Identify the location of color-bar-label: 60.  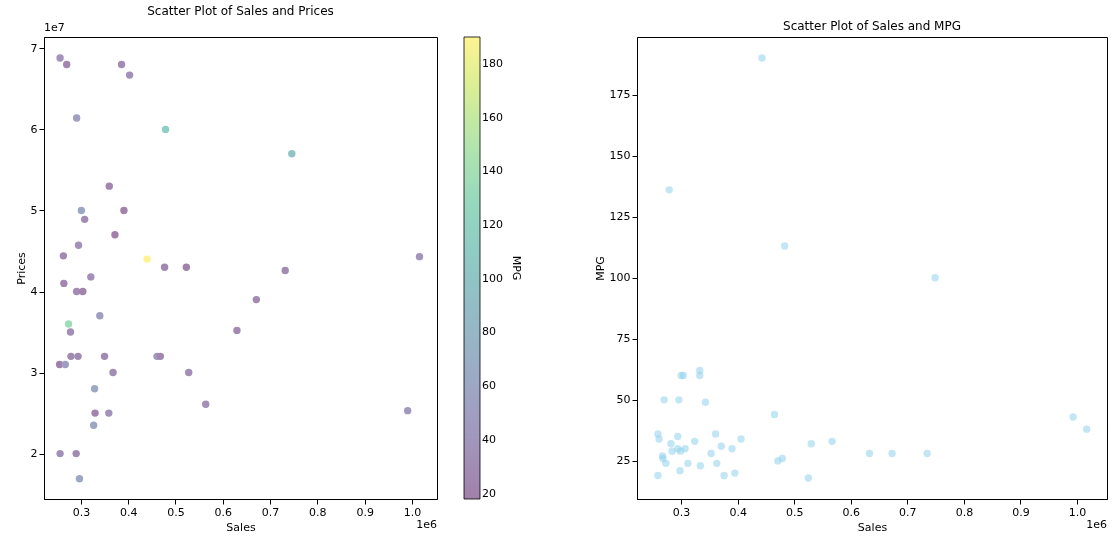
(489, 386).